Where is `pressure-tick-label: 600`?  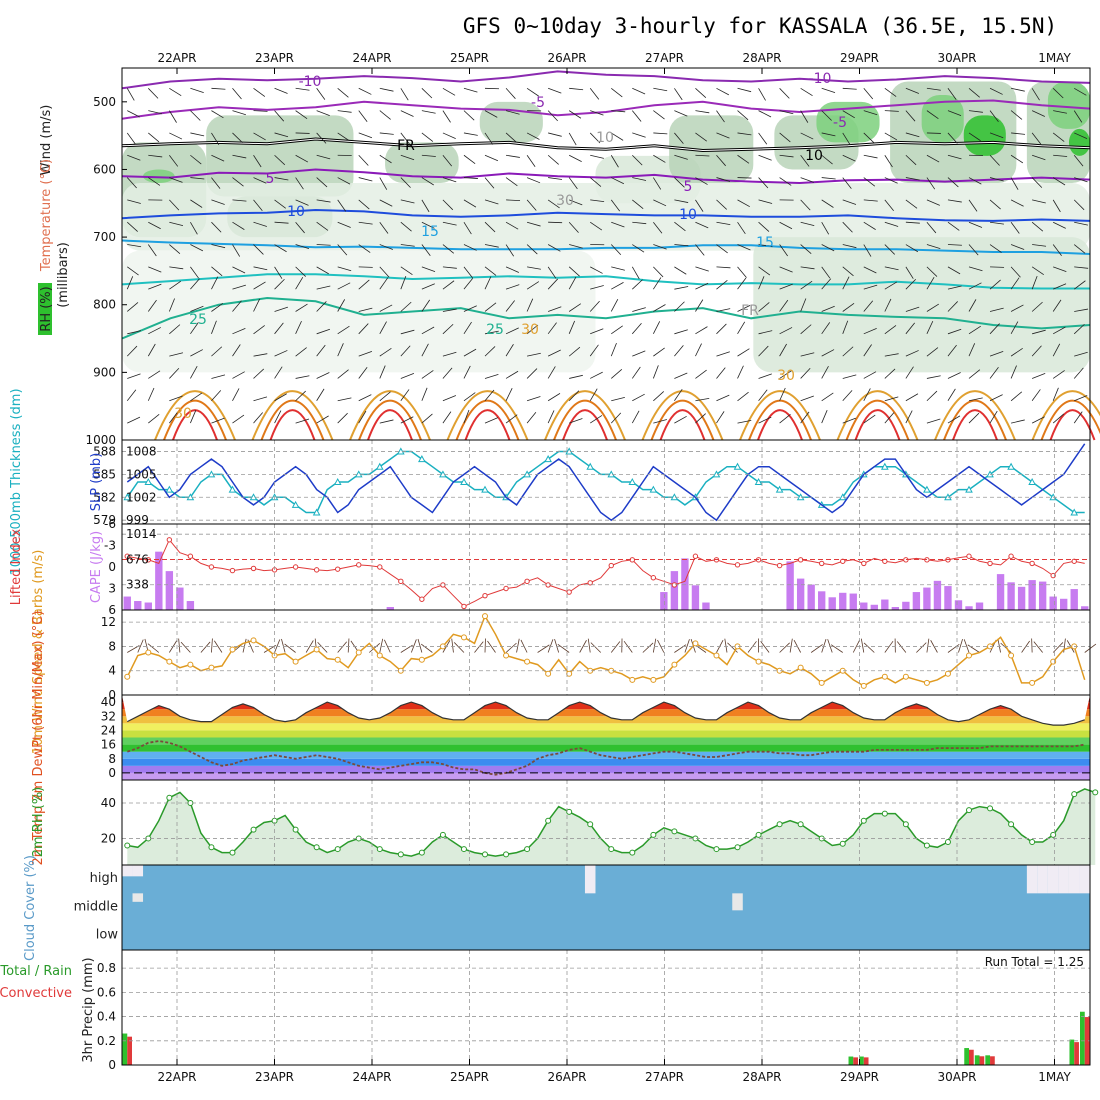
pressure-tick-label: 600 is located at coordinates (104, 169).